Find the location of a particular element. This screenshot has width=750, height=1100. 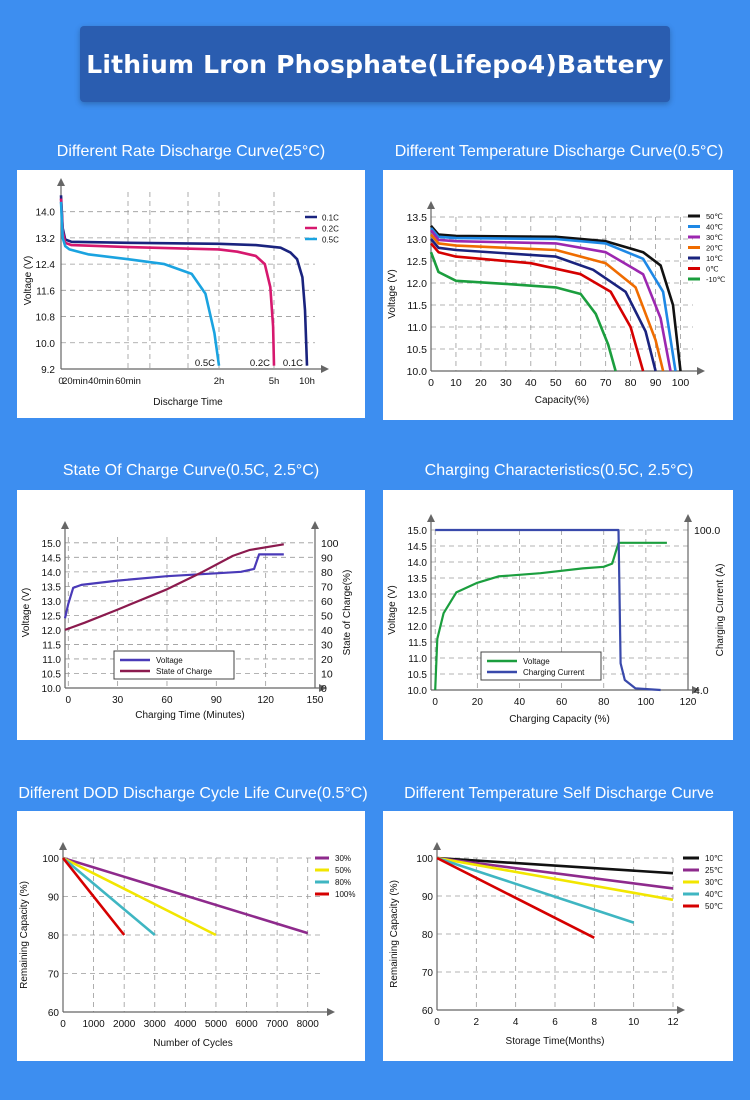

right-y-tick-label: 70 is located at coordinates (327, 587).